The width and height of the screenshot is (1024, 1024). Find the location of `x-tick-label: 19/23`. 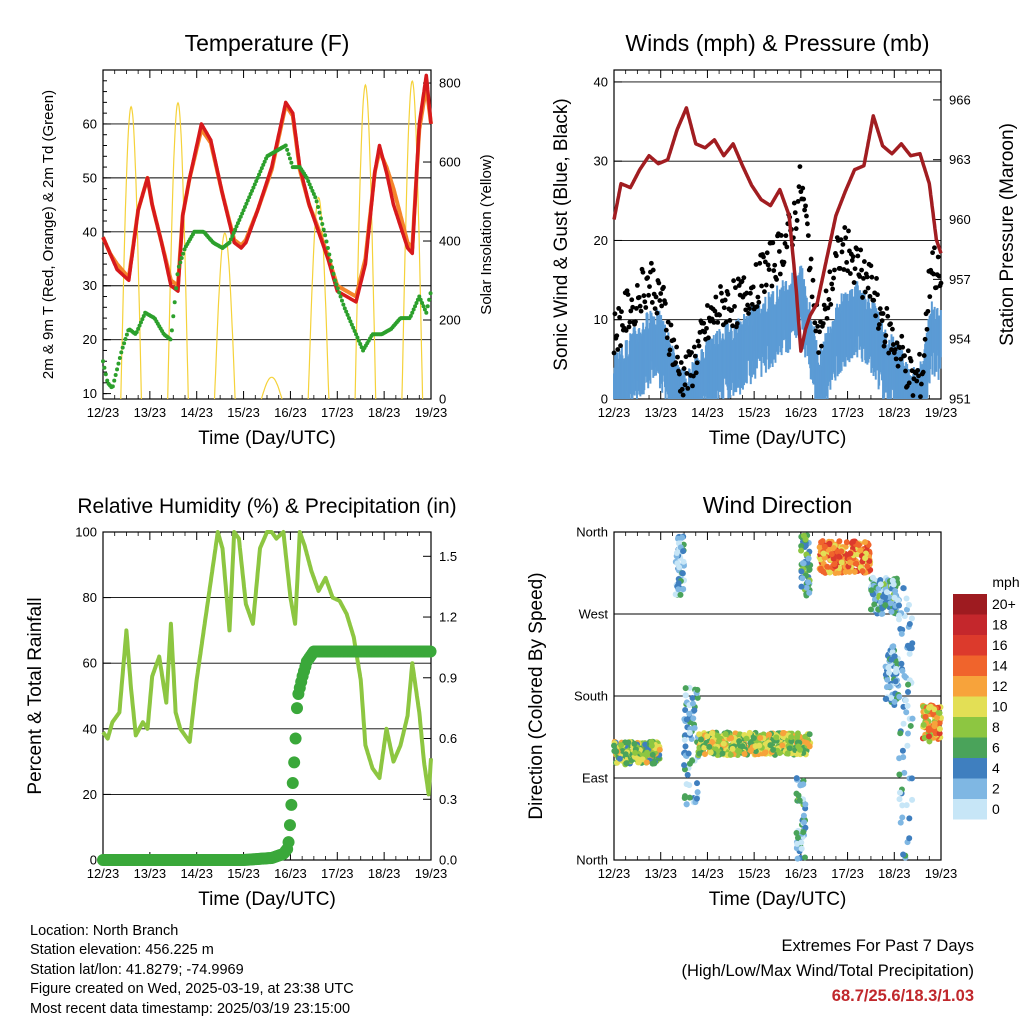

x-tick-label: 19/23 is located at coordinates (431, 873).